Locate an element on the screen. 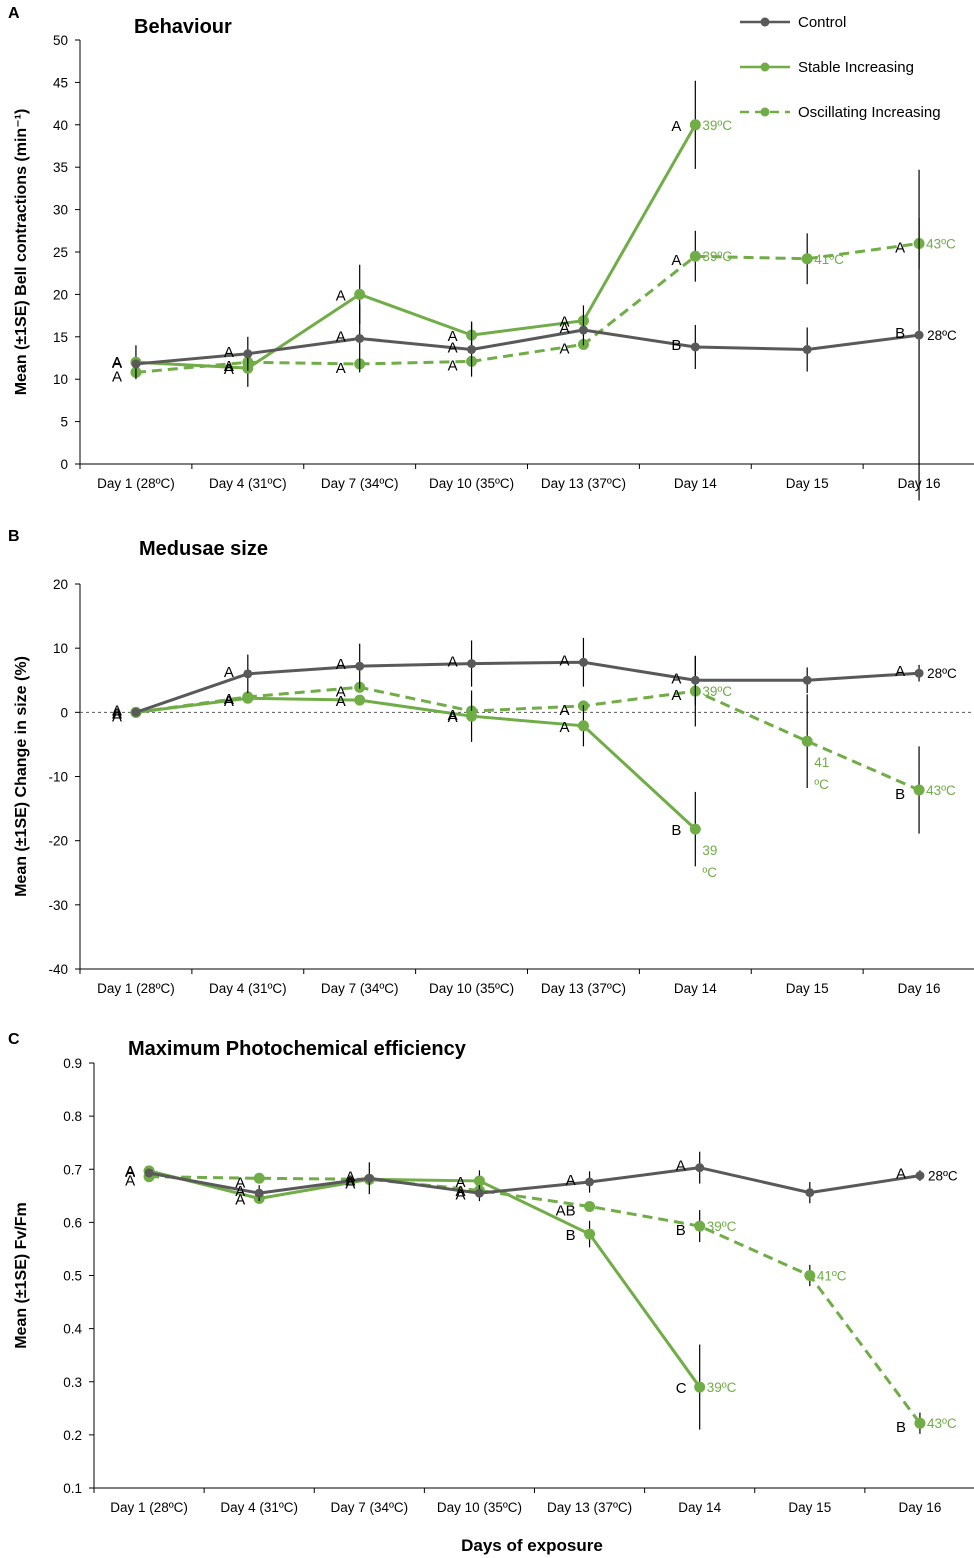 This screenshot has width=974, height=1558. panel-title: Behaviour is located at coordinates (183, 27).